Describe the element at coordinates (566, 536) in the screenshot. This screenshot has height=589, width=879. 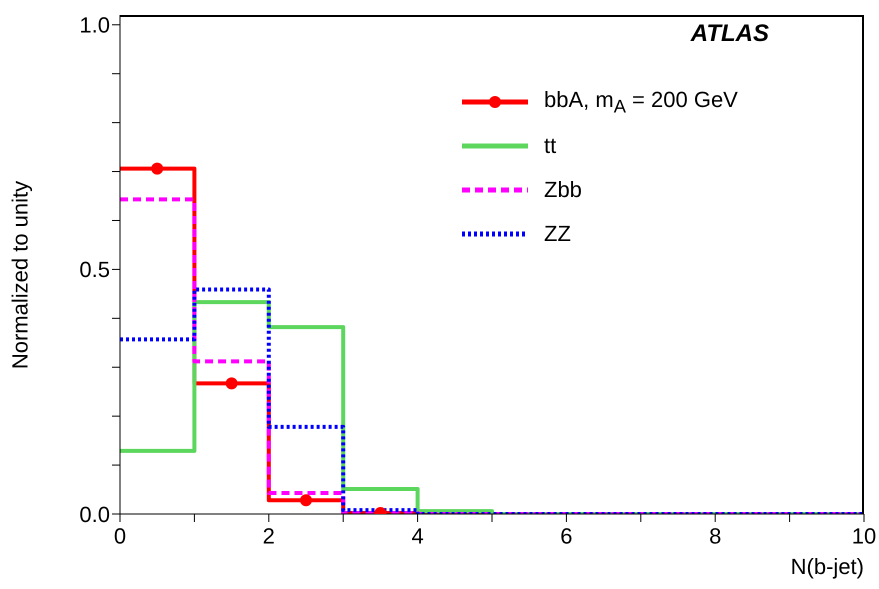
I see `x-tick-label: 6` at that location.